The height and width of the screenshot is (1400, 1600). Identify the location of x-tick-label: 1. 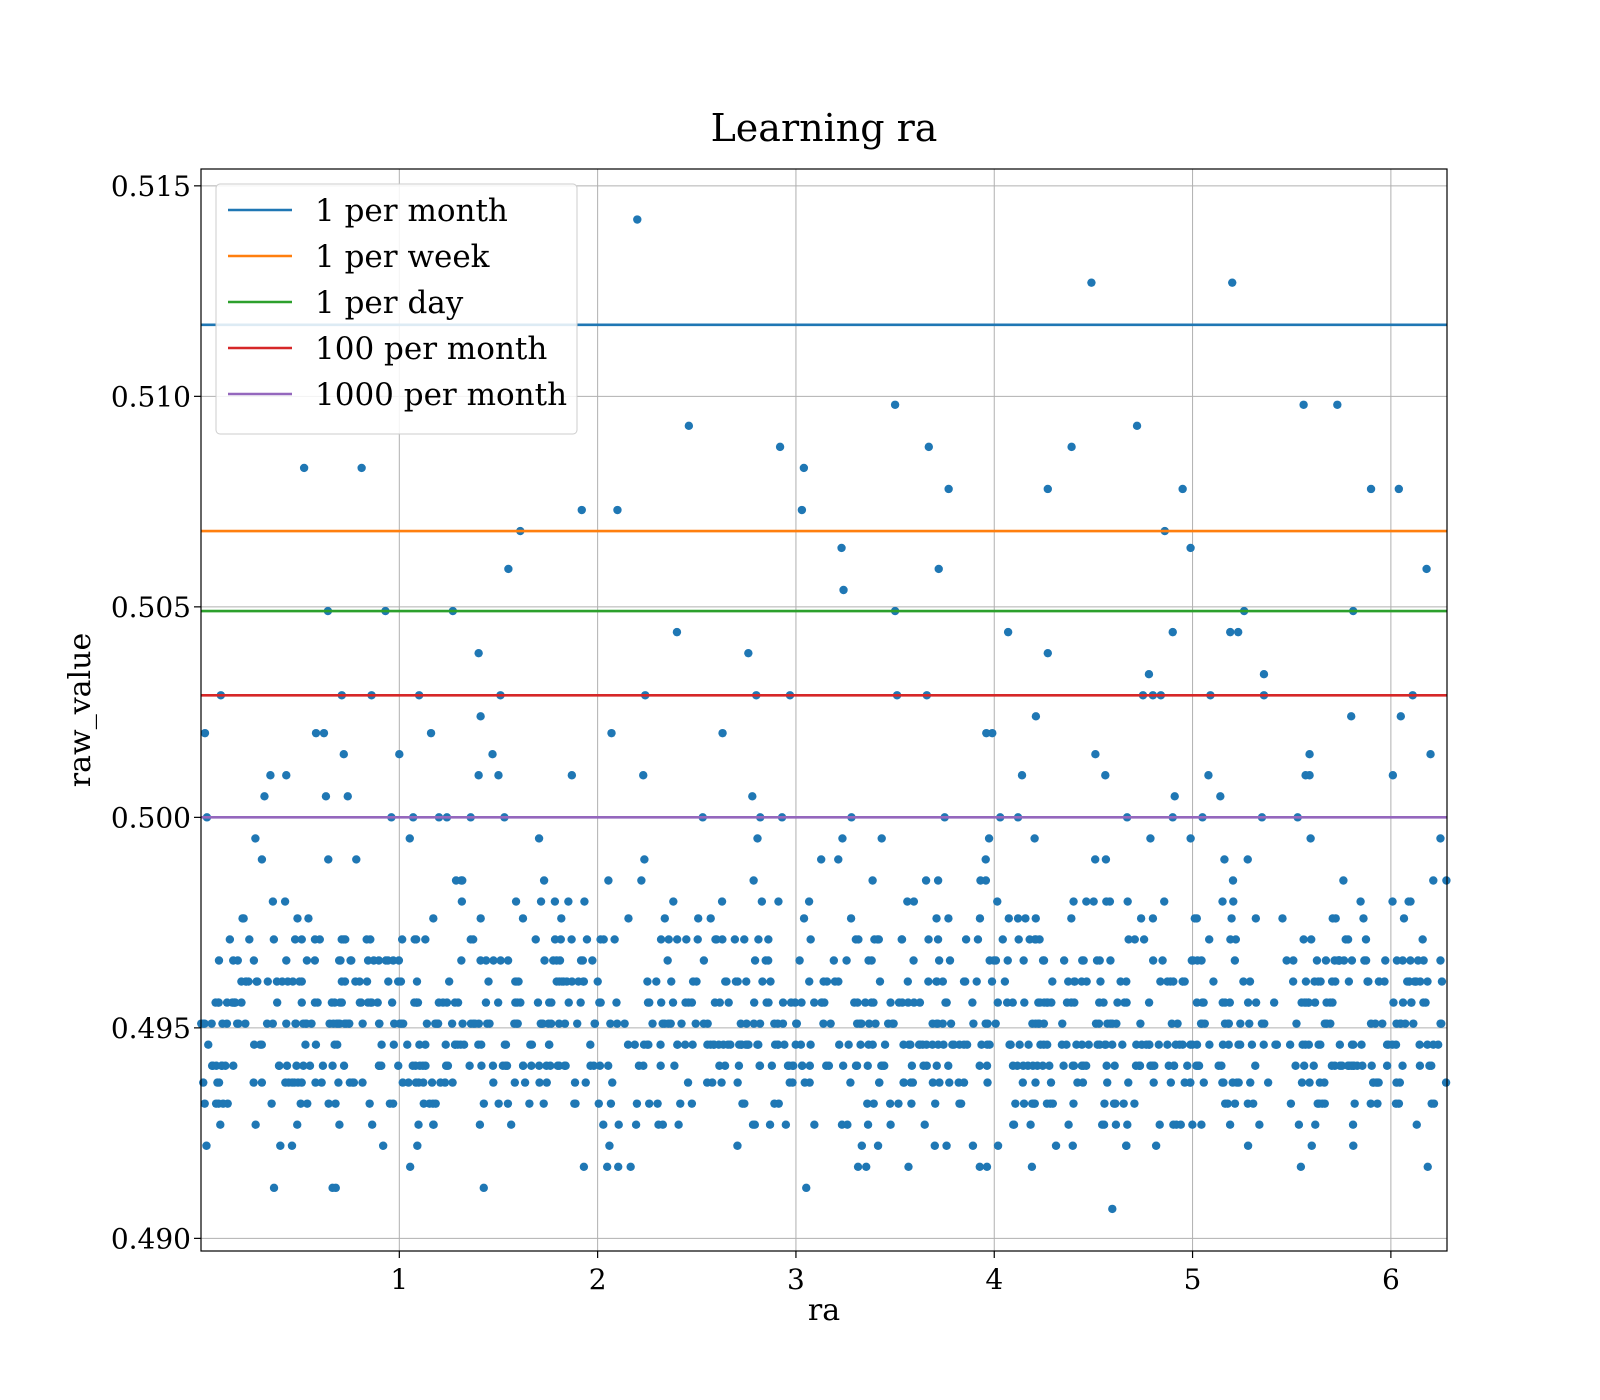
(399, 1279).